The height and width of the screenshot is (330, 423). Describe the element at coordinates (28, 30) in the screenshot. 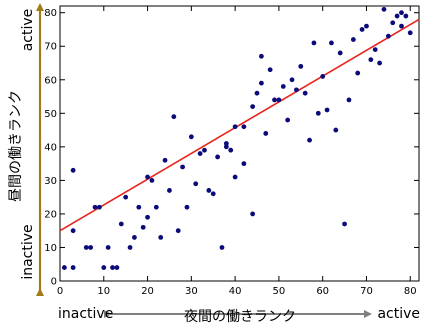

I see `y-high-label: active` at that location.